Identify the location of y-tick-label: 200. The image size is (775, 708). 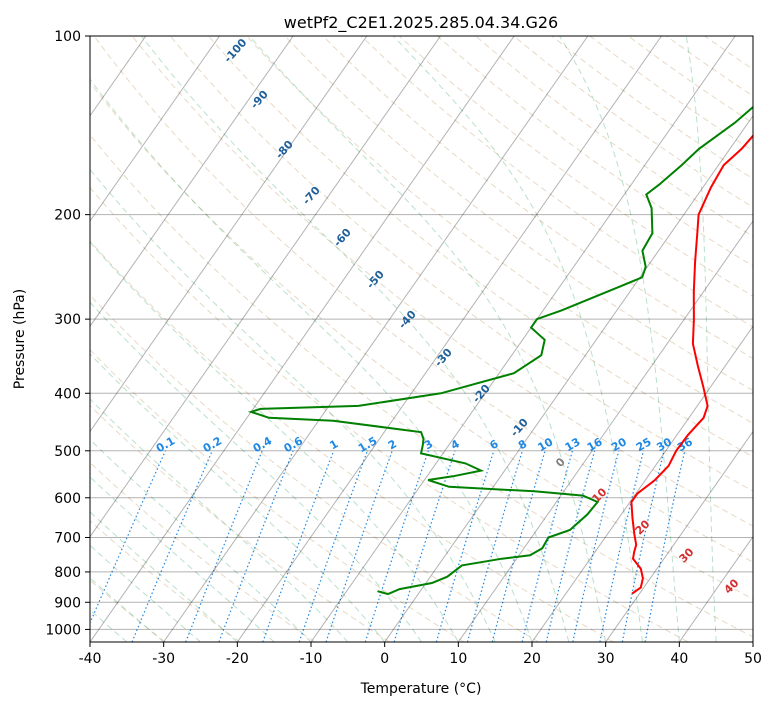
(67, 216).